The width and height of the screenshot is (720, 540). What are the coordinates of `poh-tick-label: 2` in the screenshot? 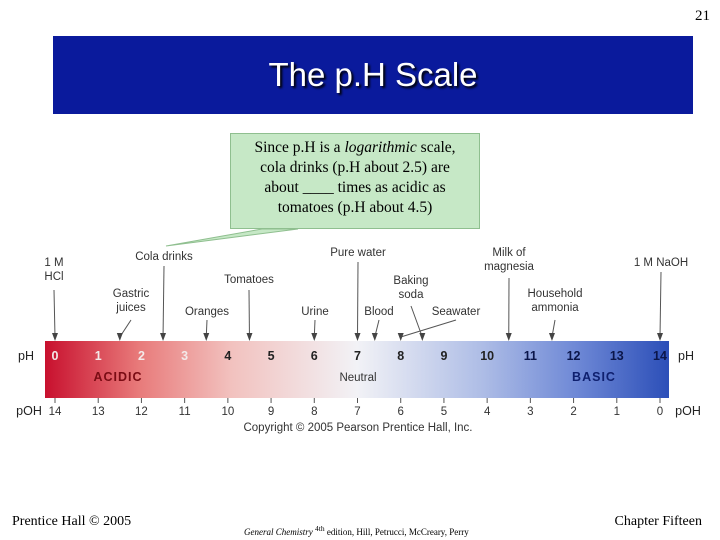 It's located at (573, 412).